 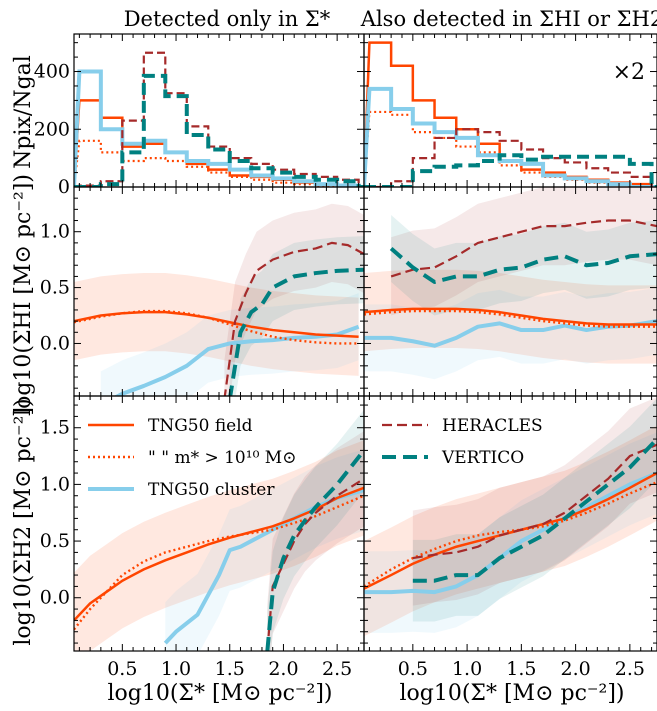 What do you see at coordinates (52, 129) in the screenshot?
I see `y-tick-label: 200` at bounding box center [52, 129].